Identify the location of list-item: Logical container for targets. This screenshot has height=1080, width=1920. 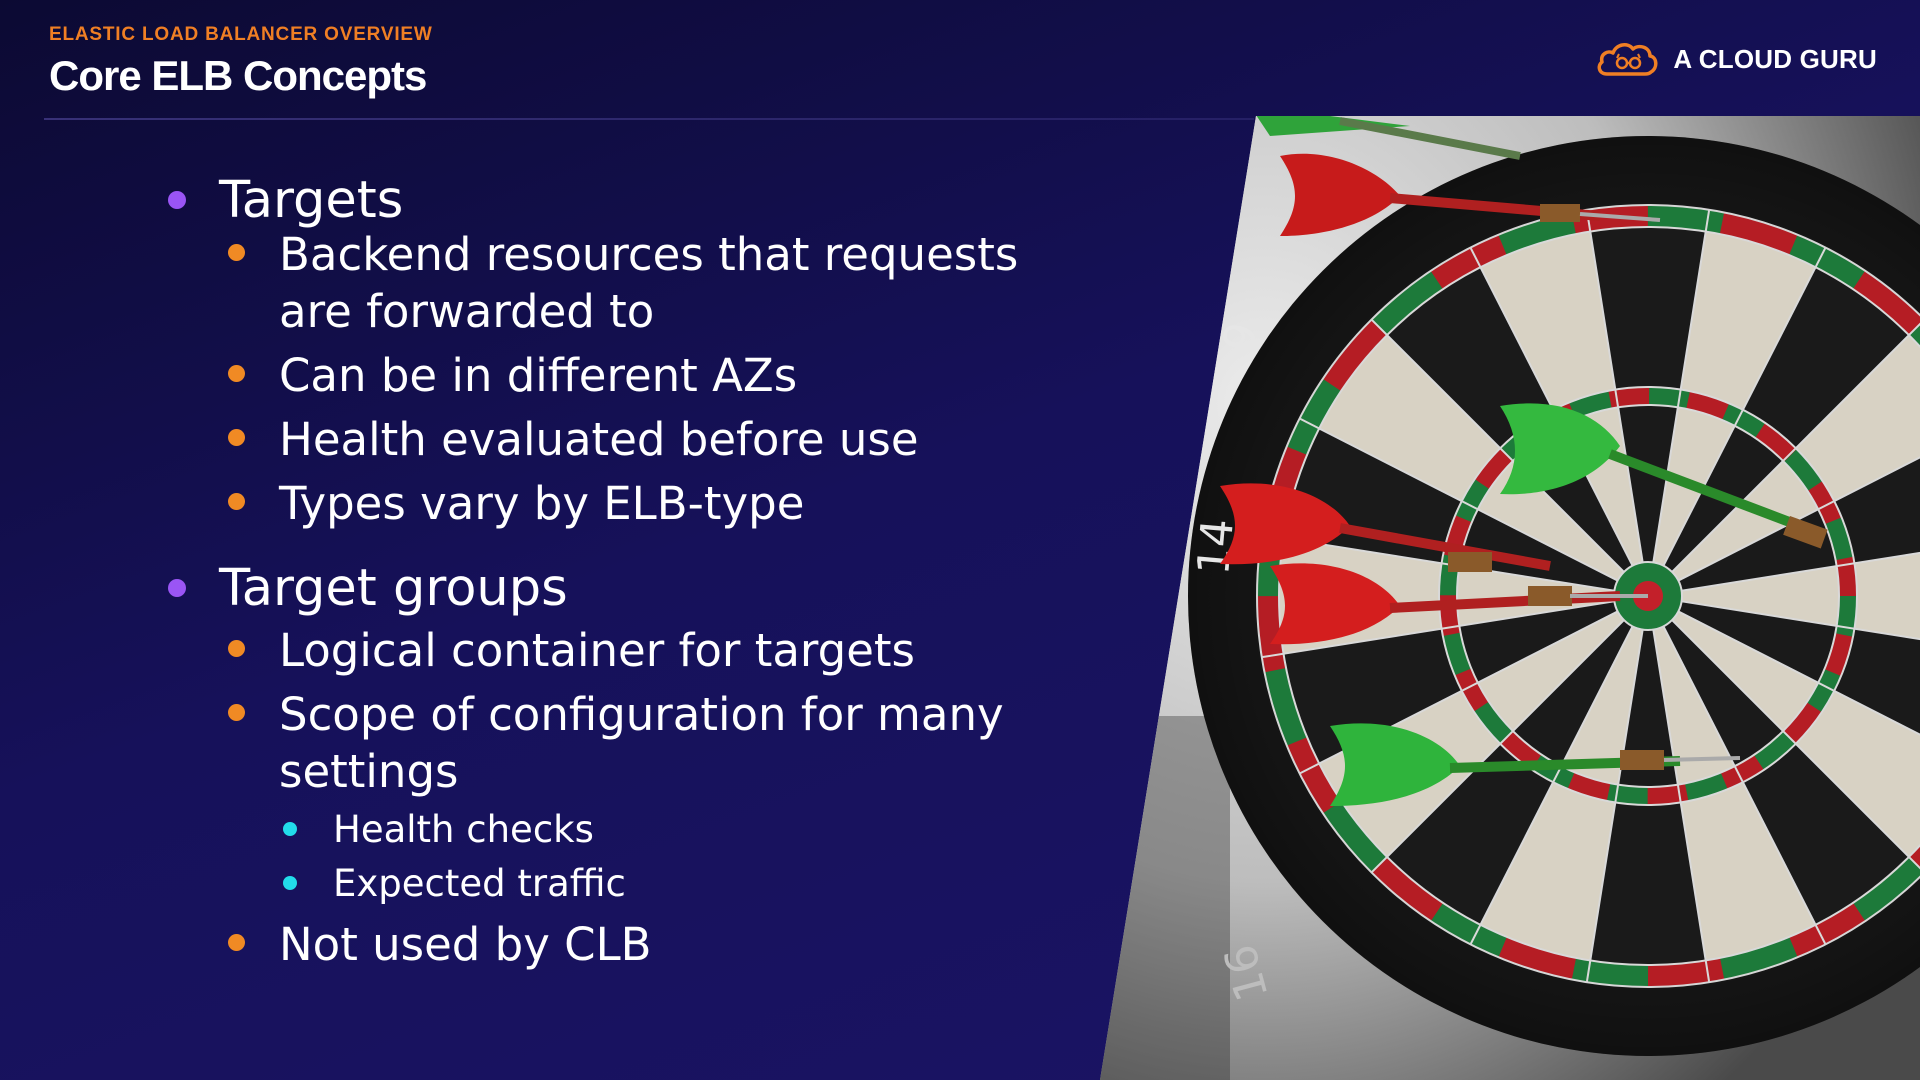
(571, 650).